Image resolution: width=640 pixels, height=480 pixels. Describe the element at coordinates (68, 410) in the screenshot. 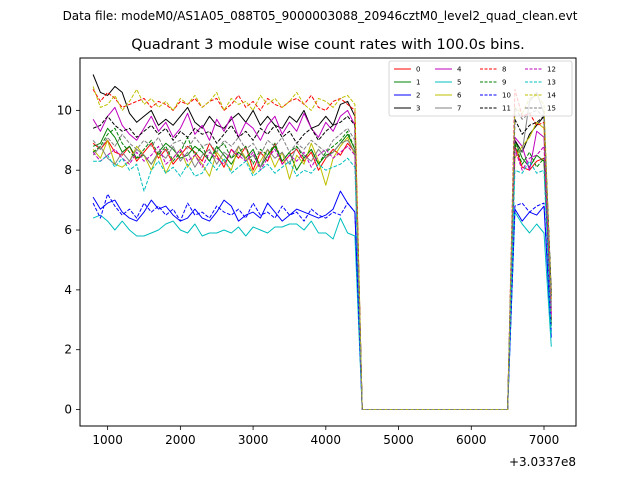

I see `y-tick-label: 0` at that location.